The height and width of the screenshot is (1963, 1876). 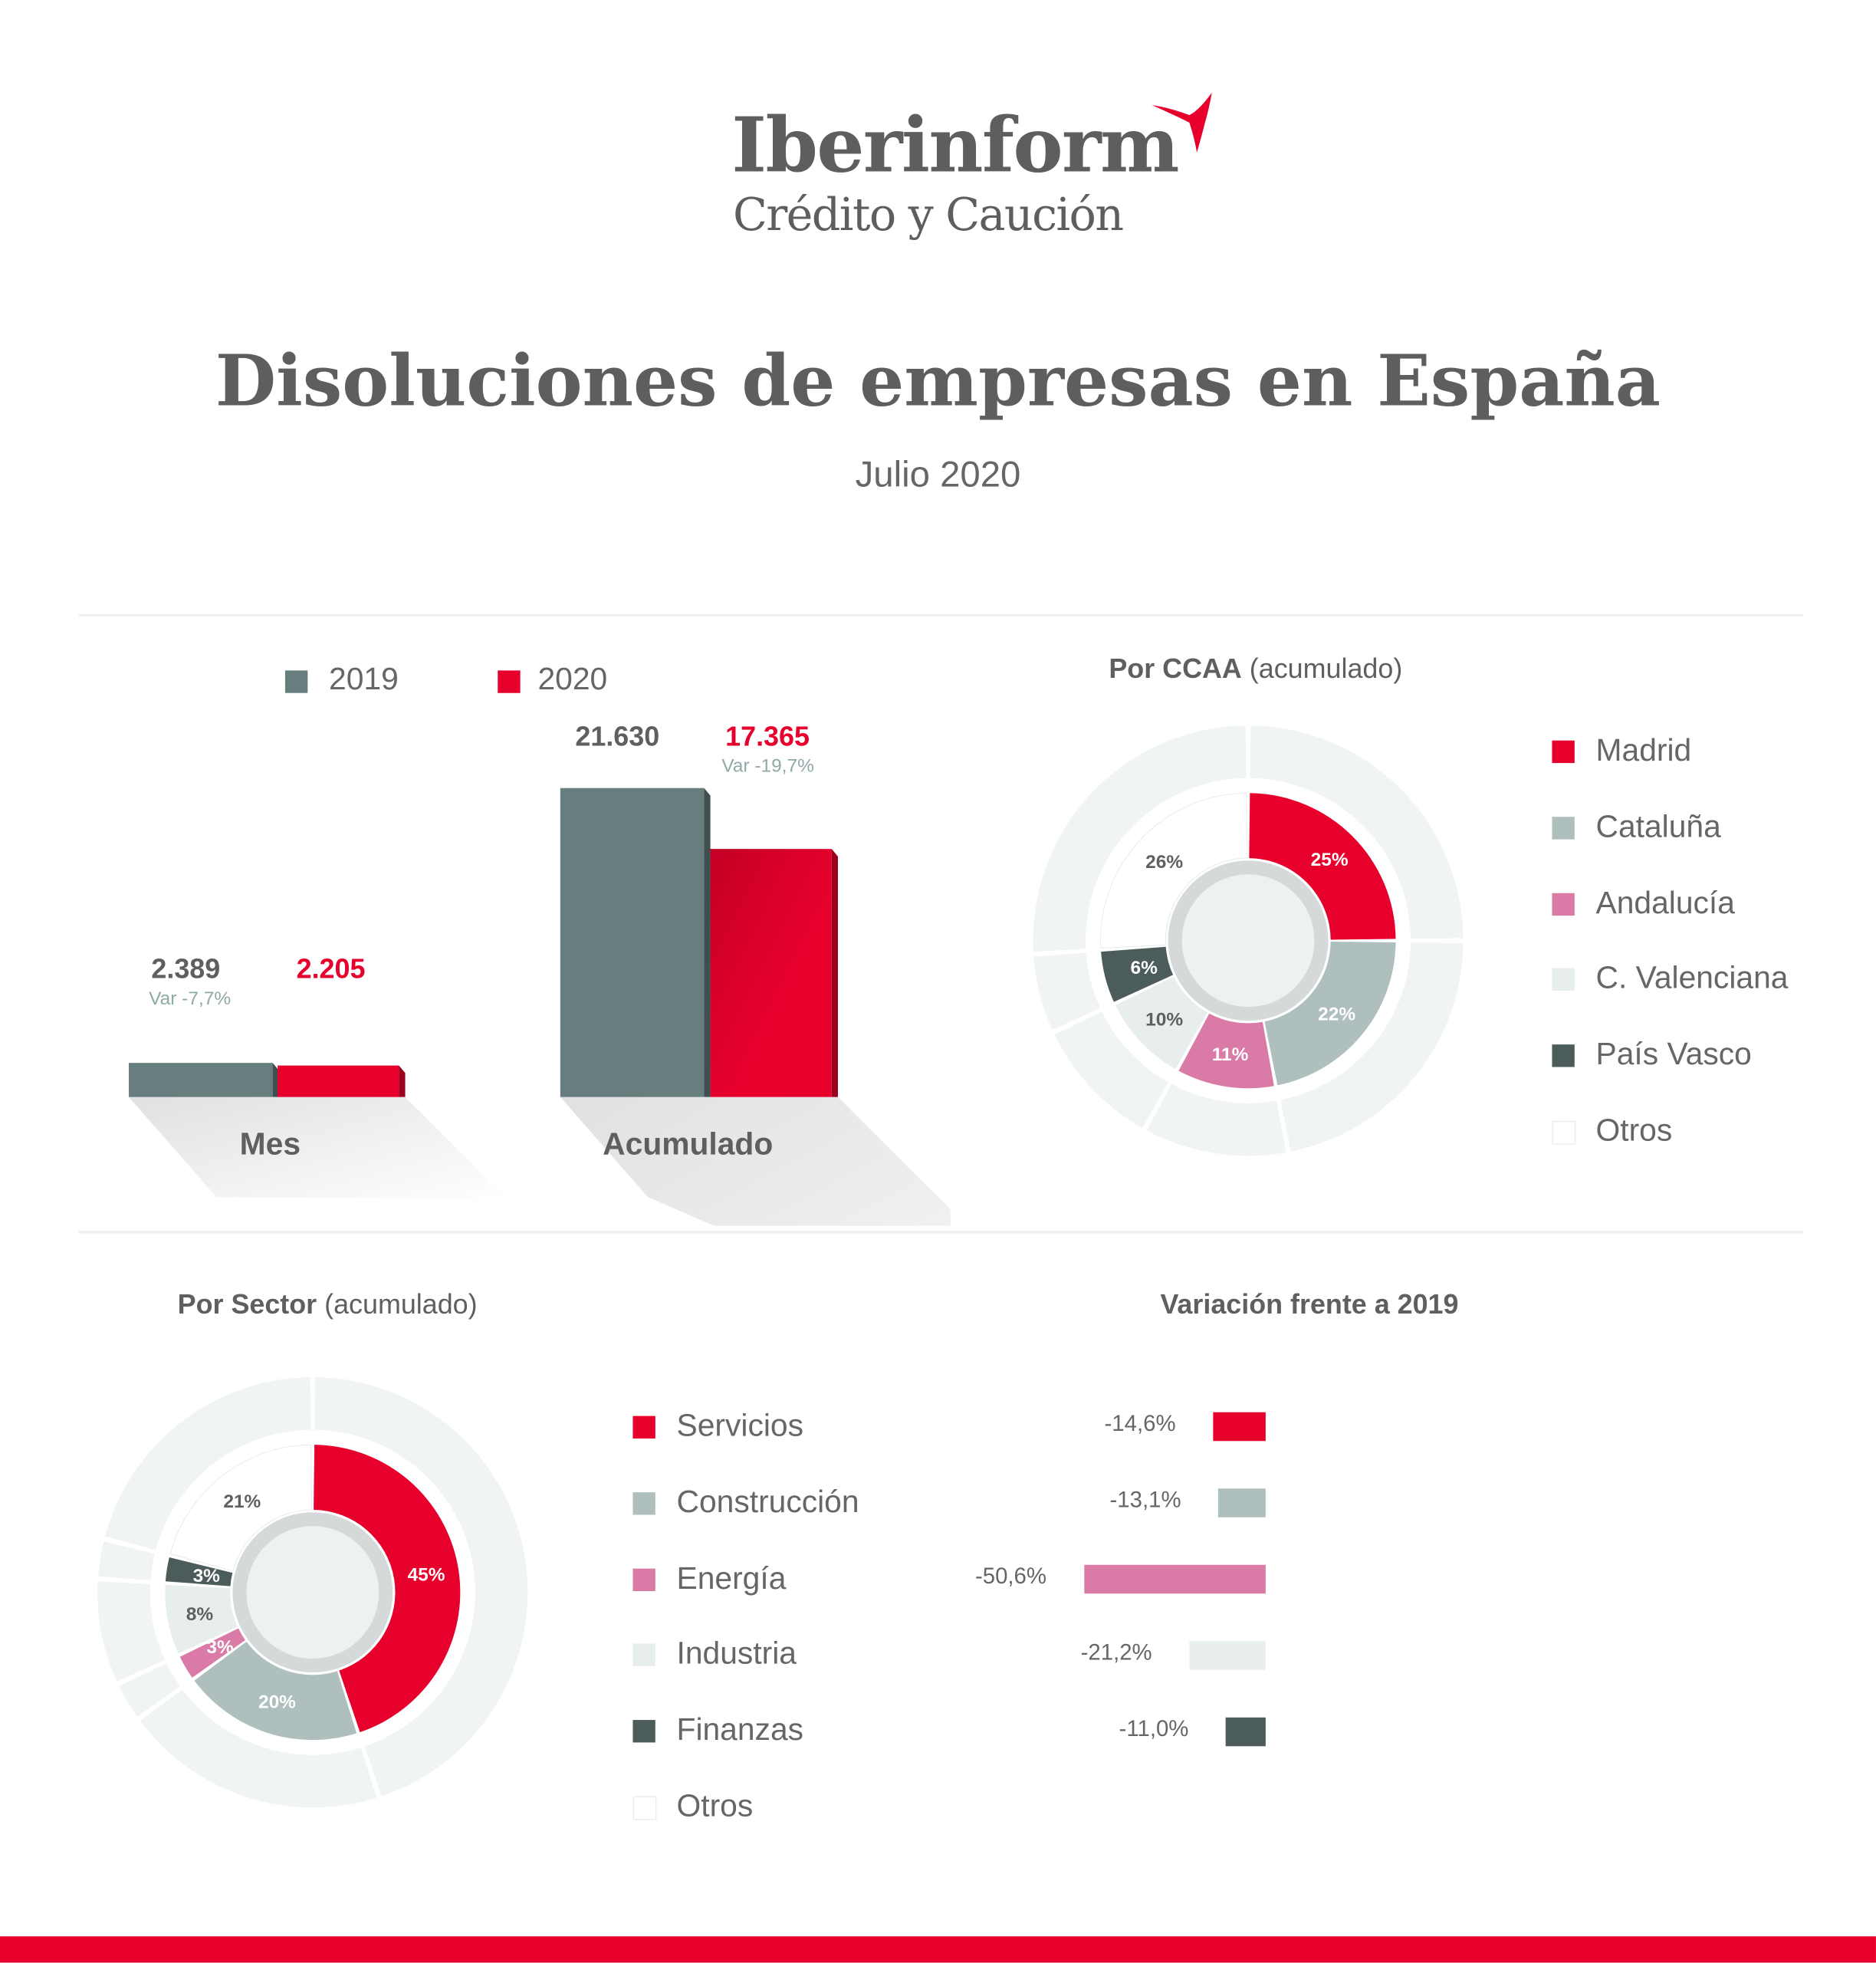 I want to click on ccaa-donut-chart: 25% 22% 11% 10% 6% 26%, so click(x=1297, y=990).